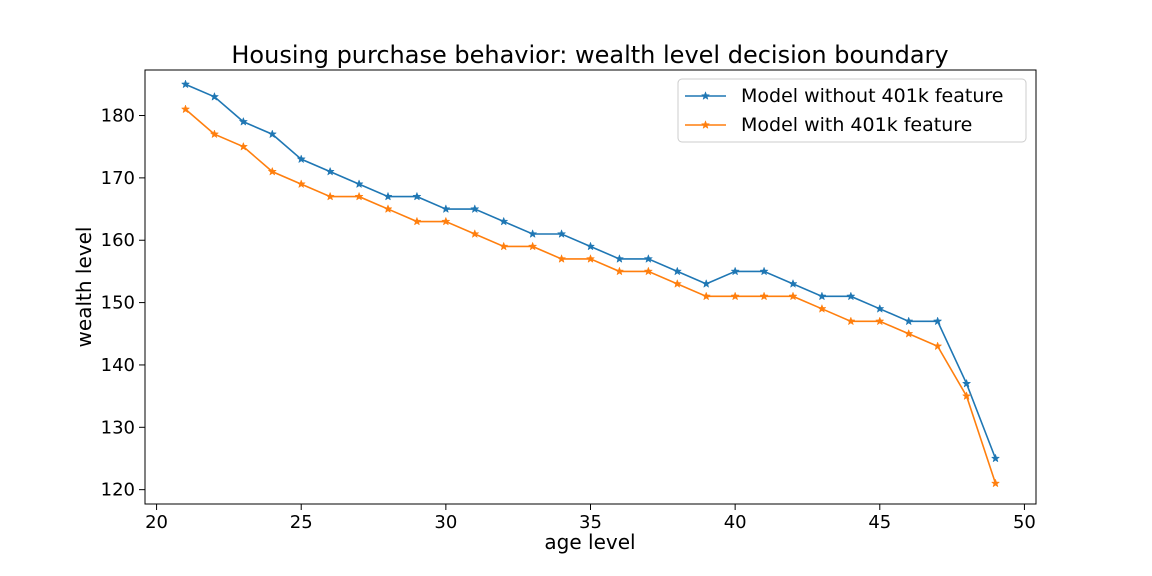 Image resolution: width=1152 pixels, height=576 pixels. Describe the element at coordinates (735, 522) in the screenshot. I see `x-tick-label: 40` at that location.